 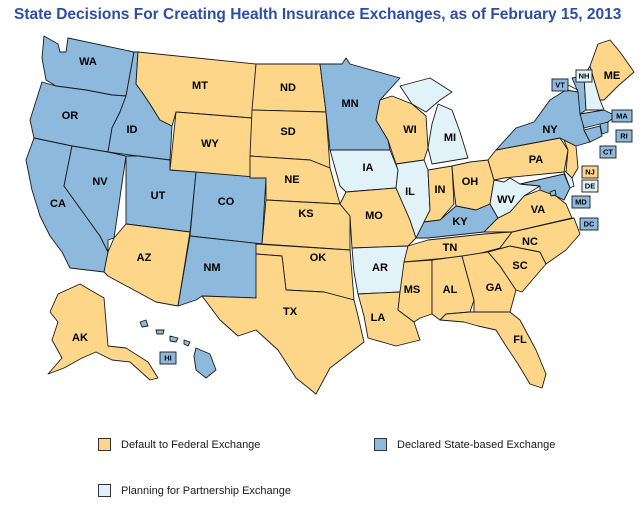 What do you see at coordinates (206, 490) in the screenshot?
I see `legend-label-partnership: Planning for Partnership Exchange` at bounding box center [206, 490].